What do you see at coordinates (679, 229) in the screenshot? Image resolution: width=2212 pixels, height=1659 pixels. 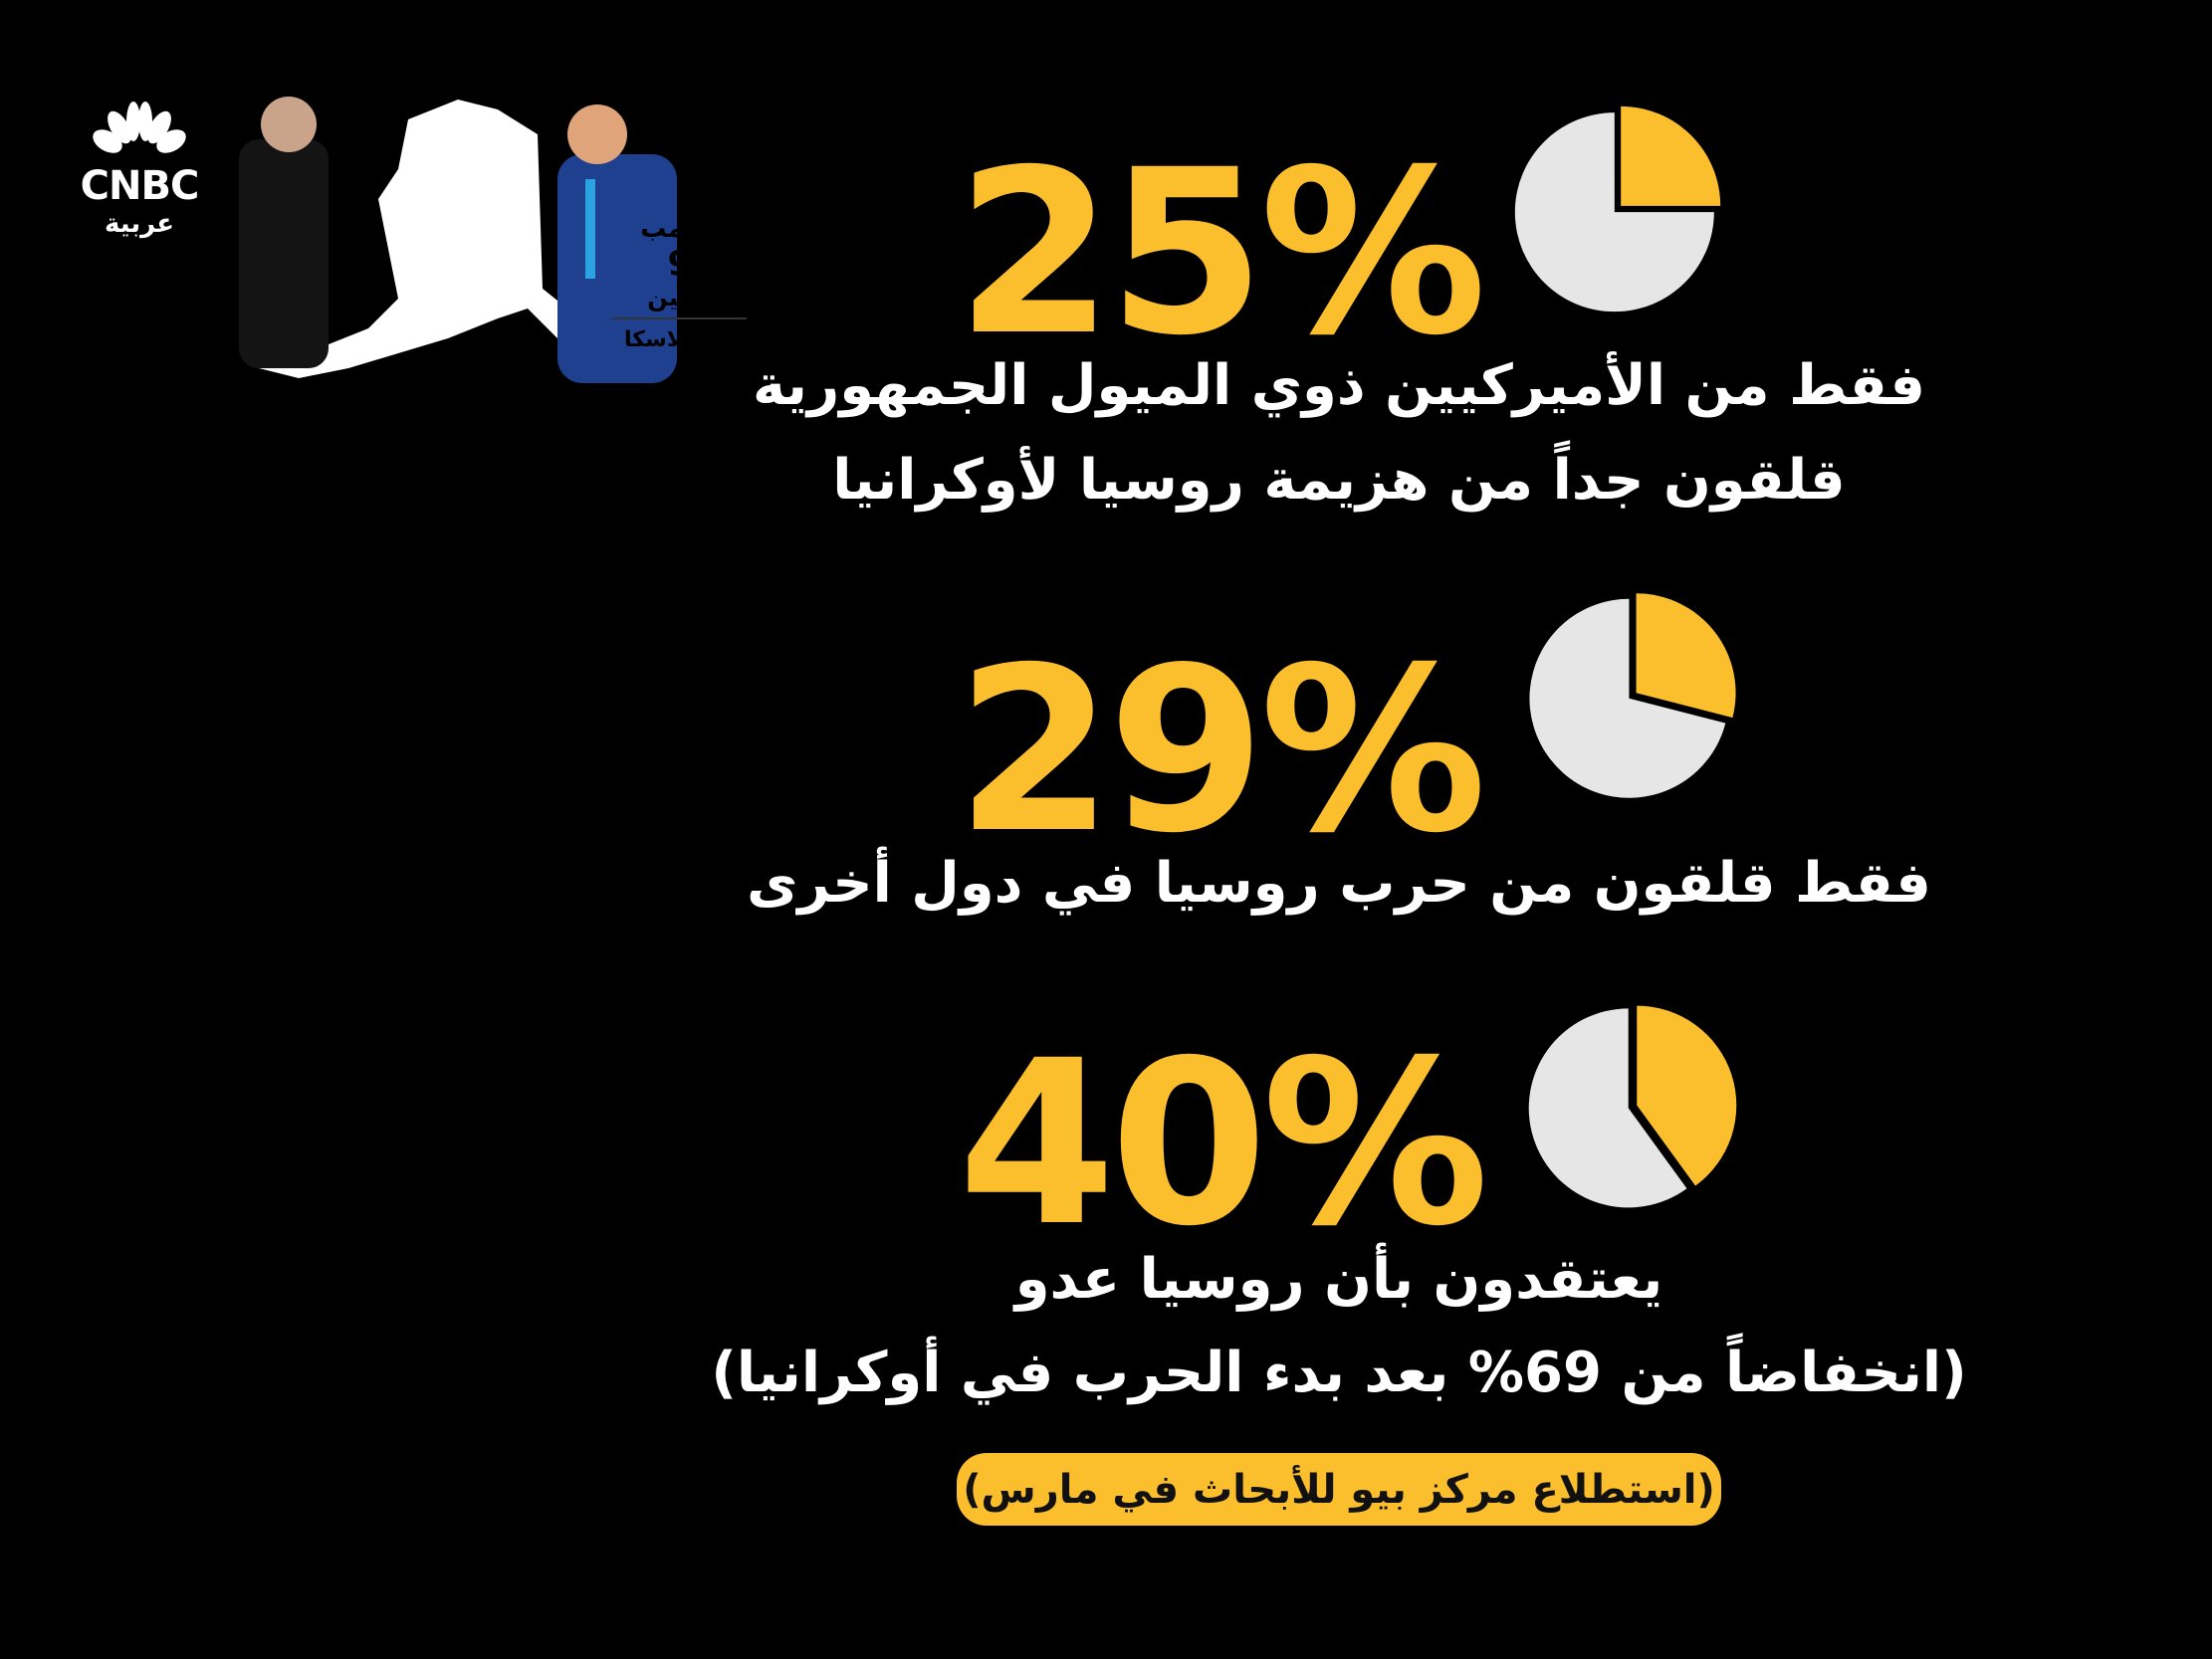 I see `header-line-1: ترامب` at bounding box center [679, 229].